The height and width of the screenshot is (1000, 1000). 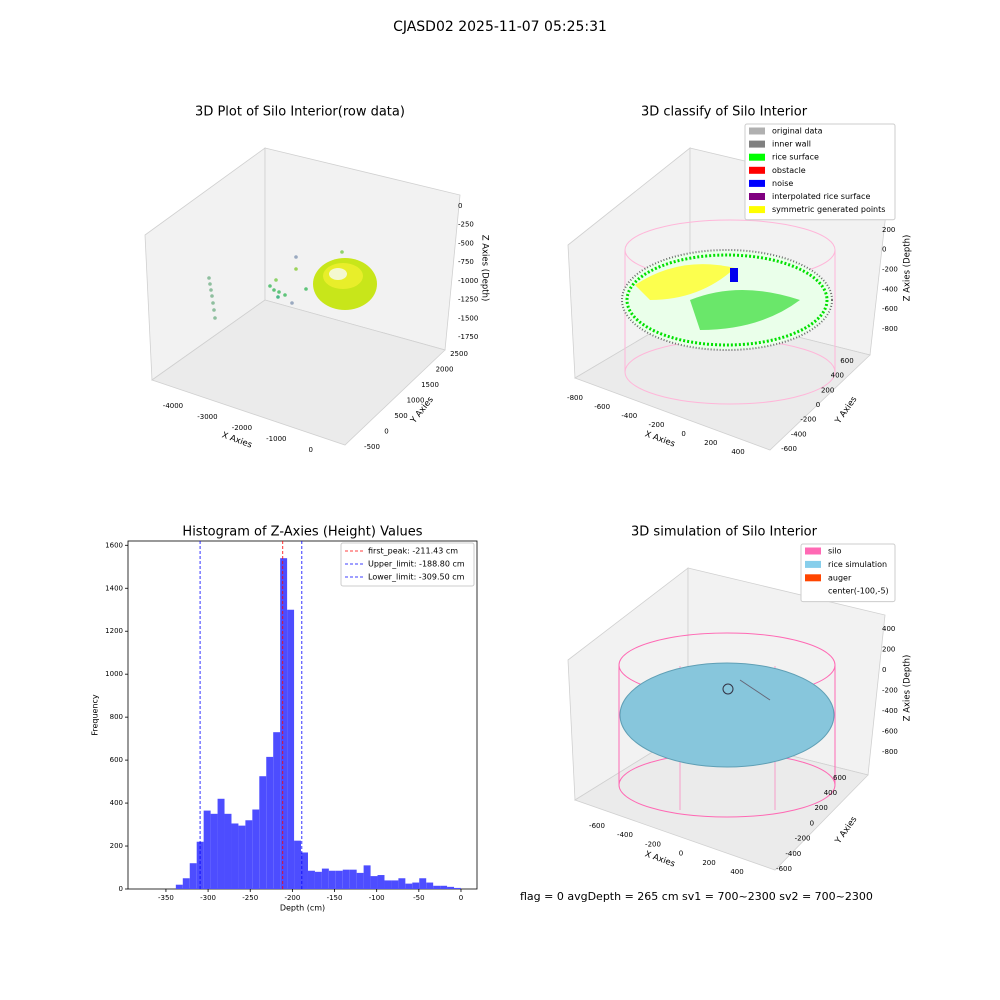 What do you see at coordinates (302, 532) in the screenshot?
I see `chart-title: Histogram of Z-Axies (Height) Values` at bounding box center [302, 532].